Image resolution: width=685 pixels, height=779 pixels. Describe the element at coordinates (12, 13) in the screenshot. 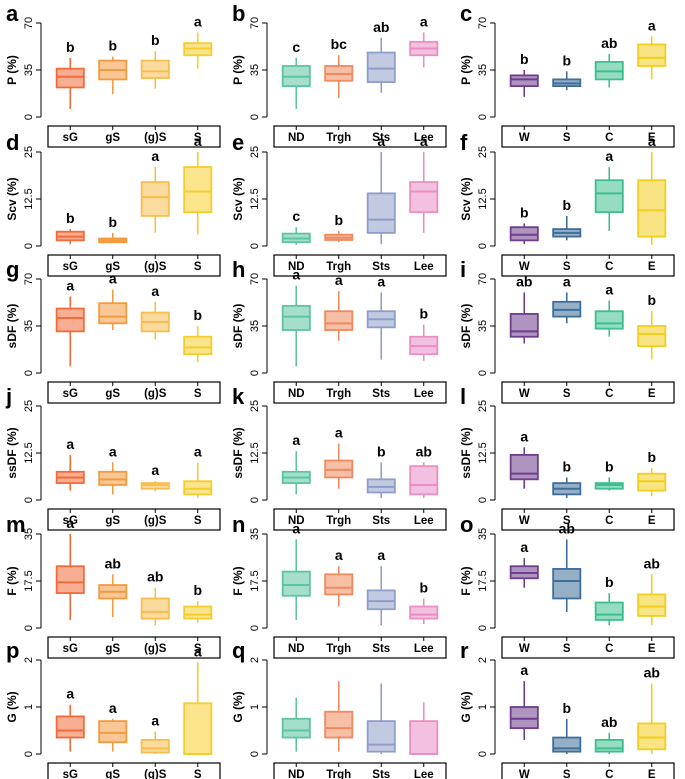

I see `panel-a-label: a` at that location.